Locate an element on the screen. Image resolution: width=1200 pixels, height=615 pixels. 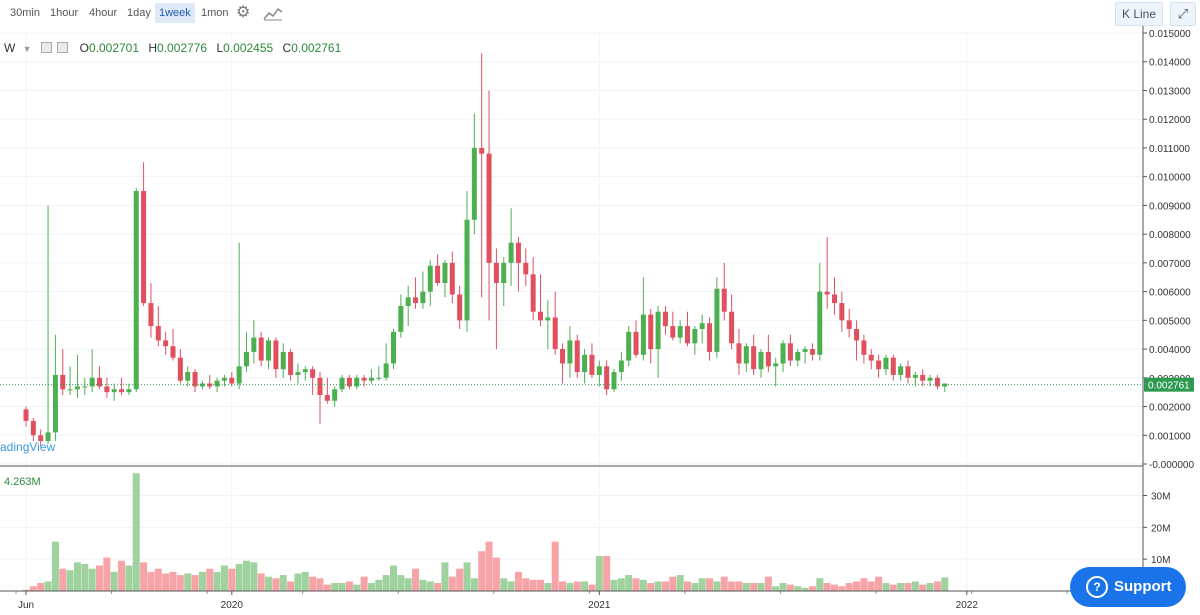
price-tick-label: 0.010000 is located at coordinates (1170, 178).